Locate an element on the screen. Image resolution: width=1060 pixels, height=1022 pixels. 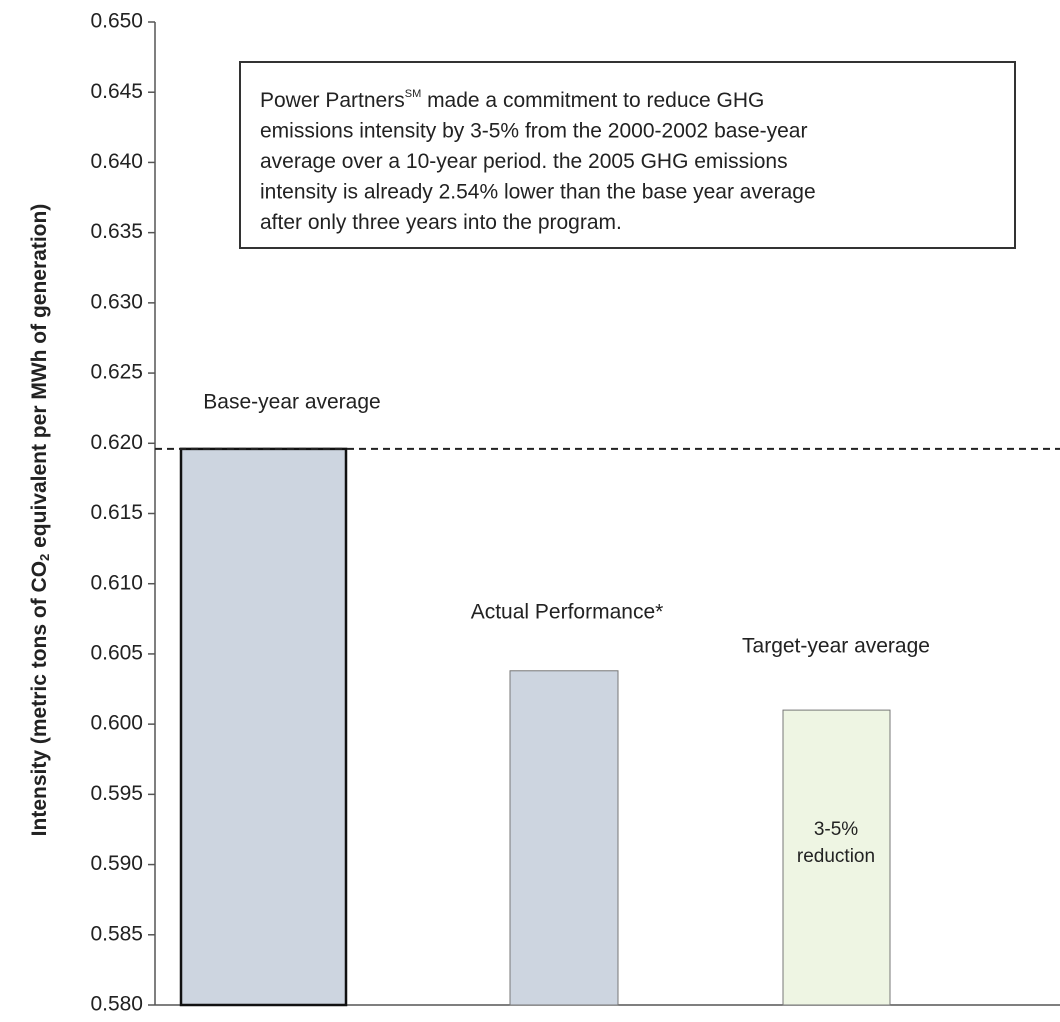
y-label-part: equivalent per MWh of generation) is located at coordinates (39, 379).